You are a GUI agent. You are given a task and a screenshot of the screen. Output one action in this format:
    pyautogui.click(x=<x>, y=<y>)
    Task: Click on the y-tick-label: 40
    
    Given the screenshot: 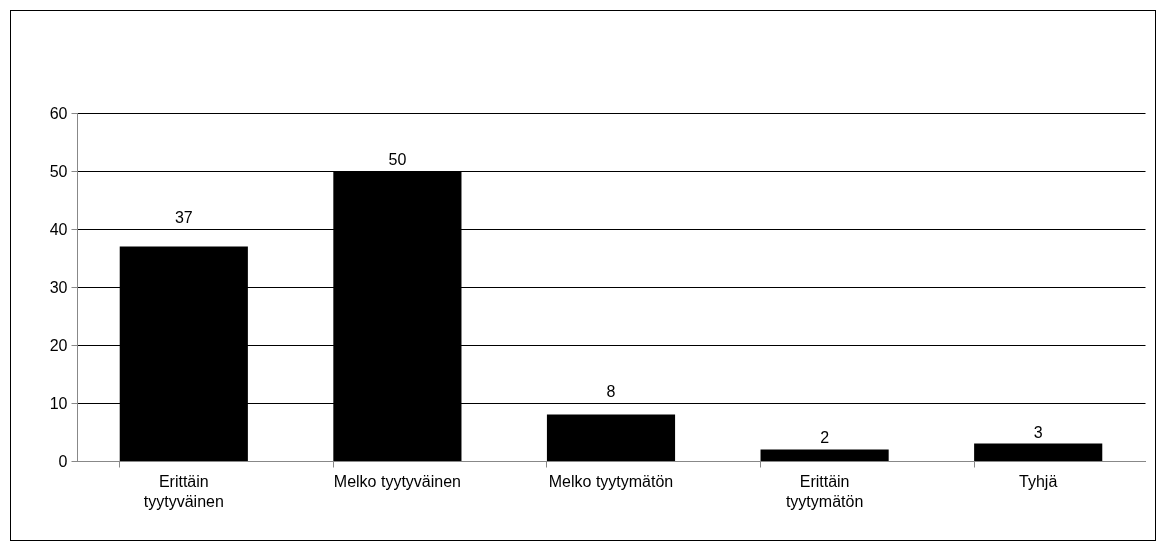 What is the action you would take?
    pyautogui.click(x=58, y=229)
    